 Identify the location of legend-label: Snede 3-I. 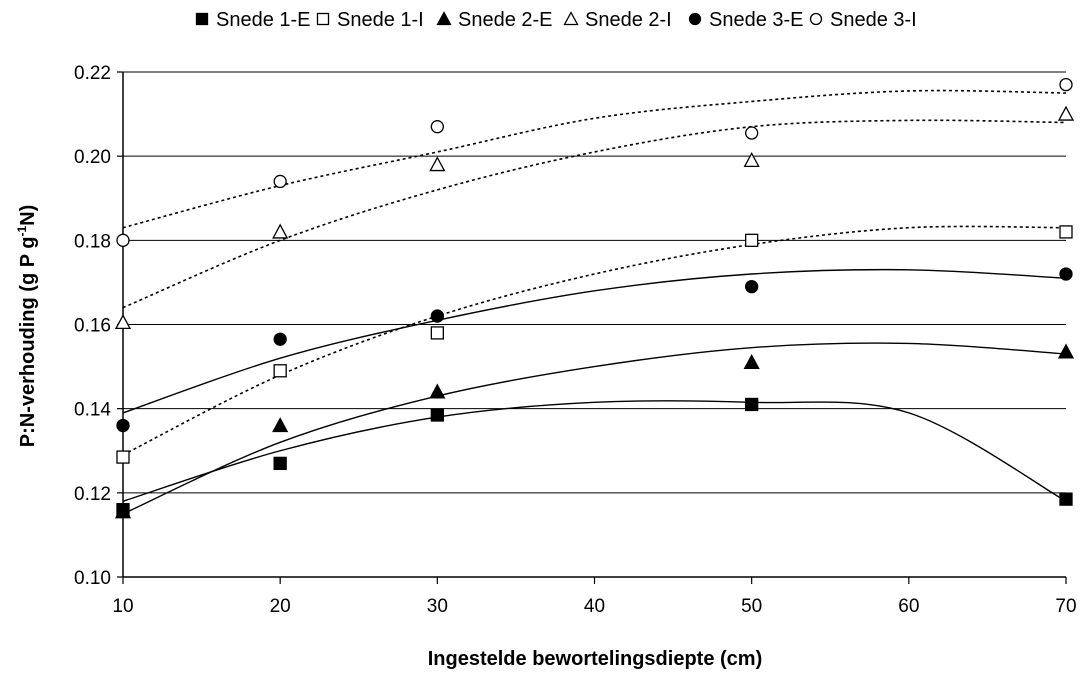
(873, 20).